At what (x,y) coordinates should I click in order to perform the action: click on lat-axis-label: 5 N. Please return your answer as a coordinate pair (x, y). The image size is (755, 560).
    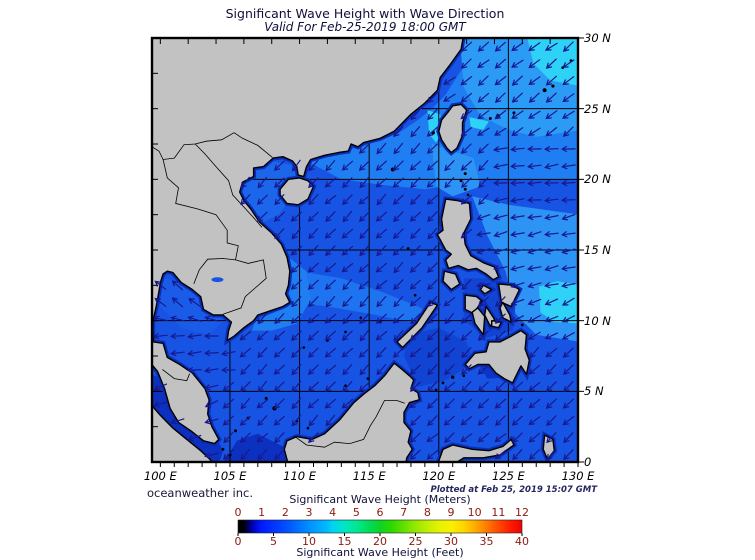
    Looking at the image, I should click on (594, 391).